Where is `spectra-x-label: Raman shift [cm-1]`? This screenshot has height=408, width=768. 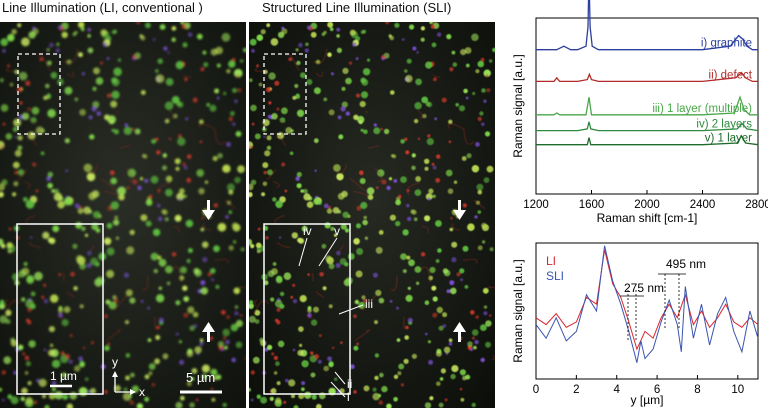
spectra-x-label: Raman shift [cm-1] is located at coordinates (647, 218).